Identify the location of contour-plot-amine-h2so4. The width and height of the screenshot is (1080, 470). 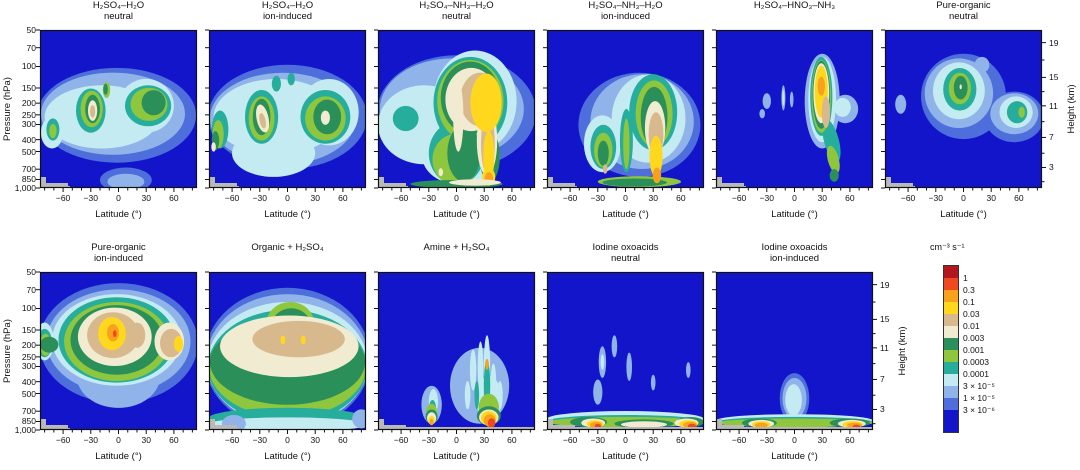
(455, 352).